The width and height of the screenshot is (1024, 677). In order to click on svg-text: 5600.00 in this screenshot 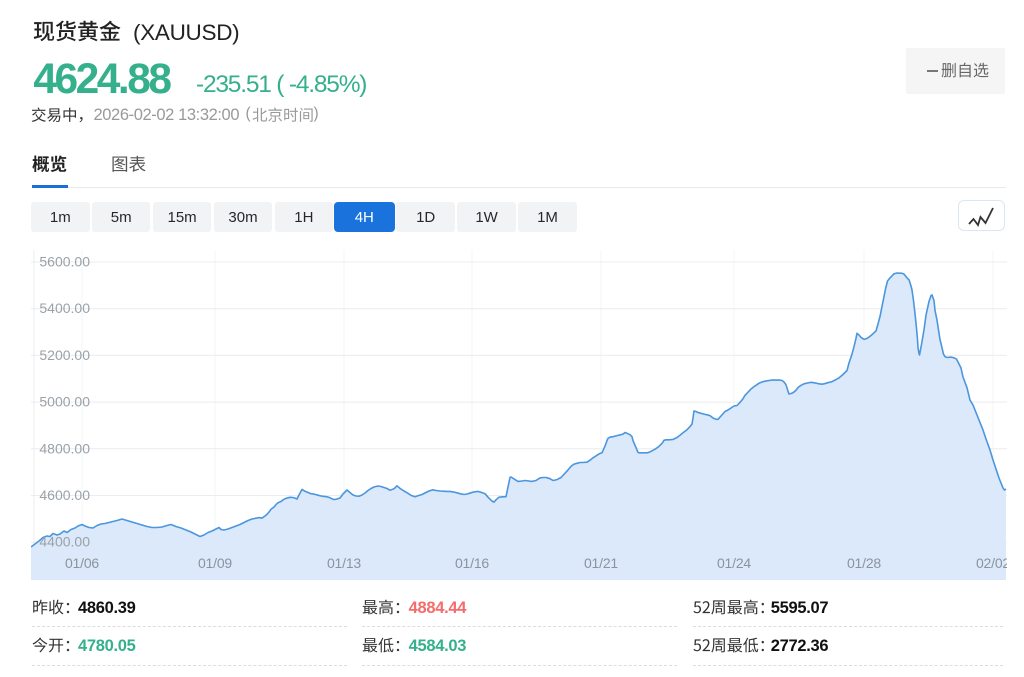, I will do `click(64, 262)`.